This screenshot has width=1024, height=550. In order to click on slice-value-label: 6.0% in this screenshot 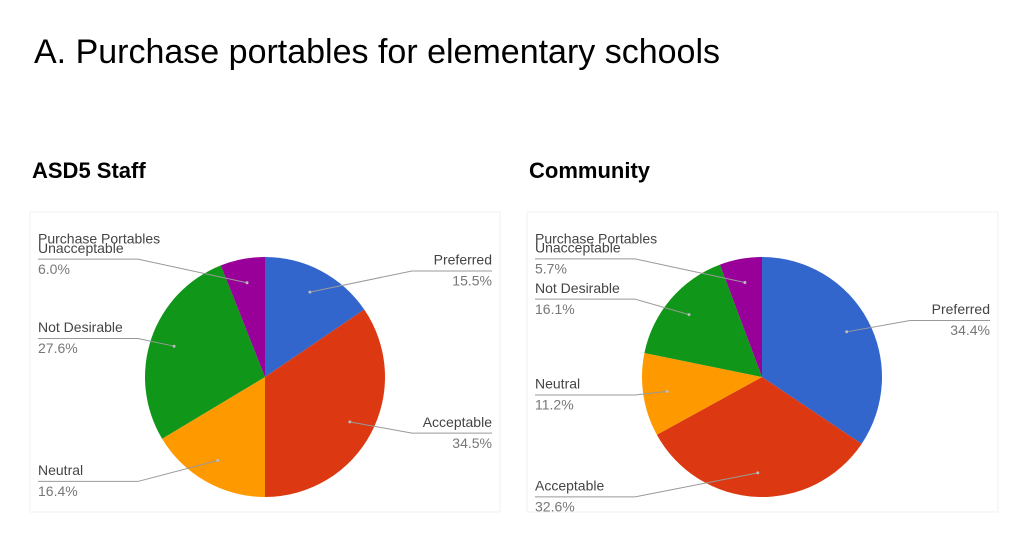, I will do `click(54, 269)`.